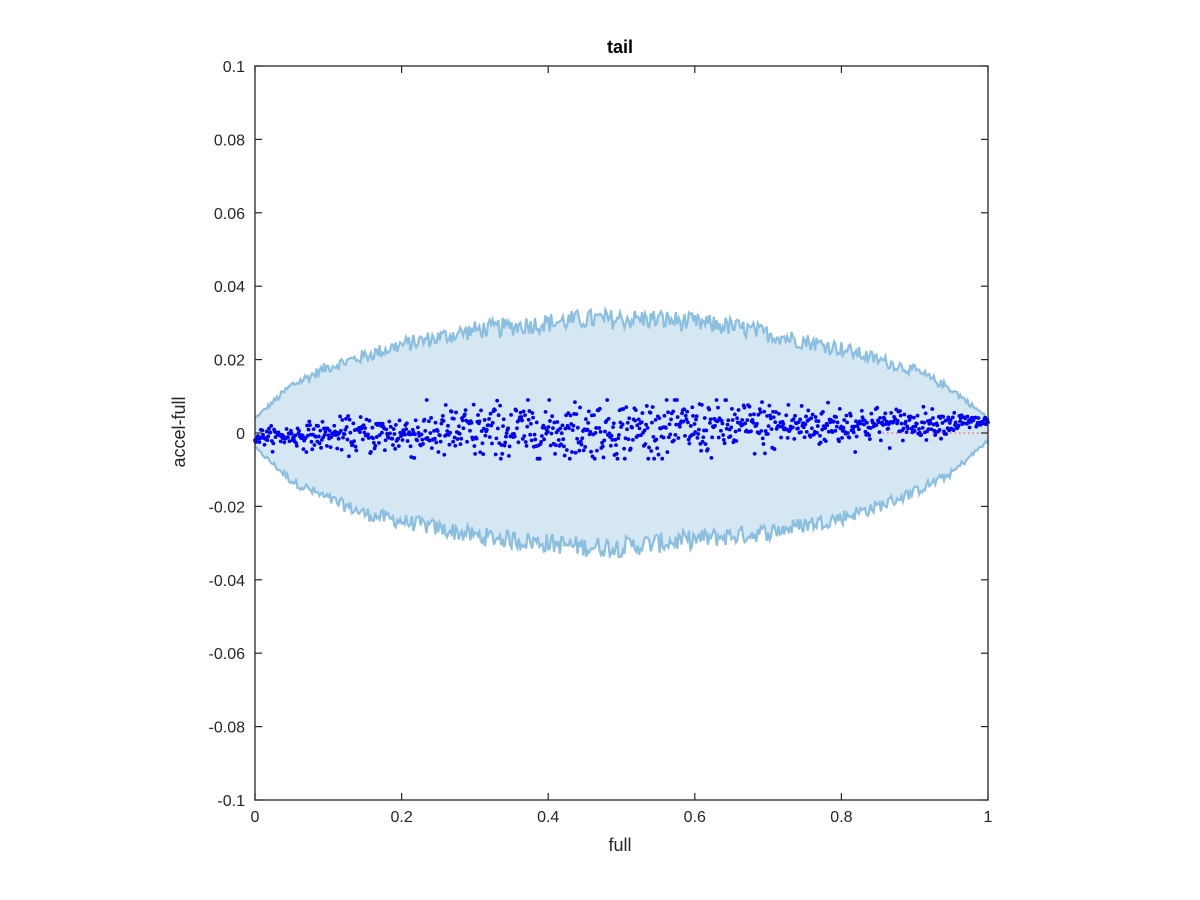  What do you see at coordinates (229, 140) in the screenshot?
I see `y-tick-label: 0.08` at bounding box center [229, 140].